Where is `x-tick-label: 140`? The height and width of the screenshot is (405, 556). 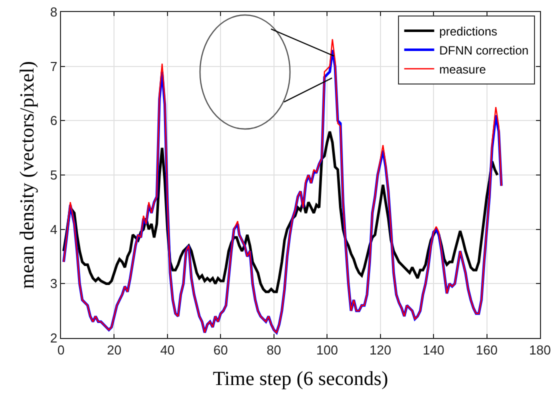
x-tick-label: 140 is located at coordinates (433, 350).